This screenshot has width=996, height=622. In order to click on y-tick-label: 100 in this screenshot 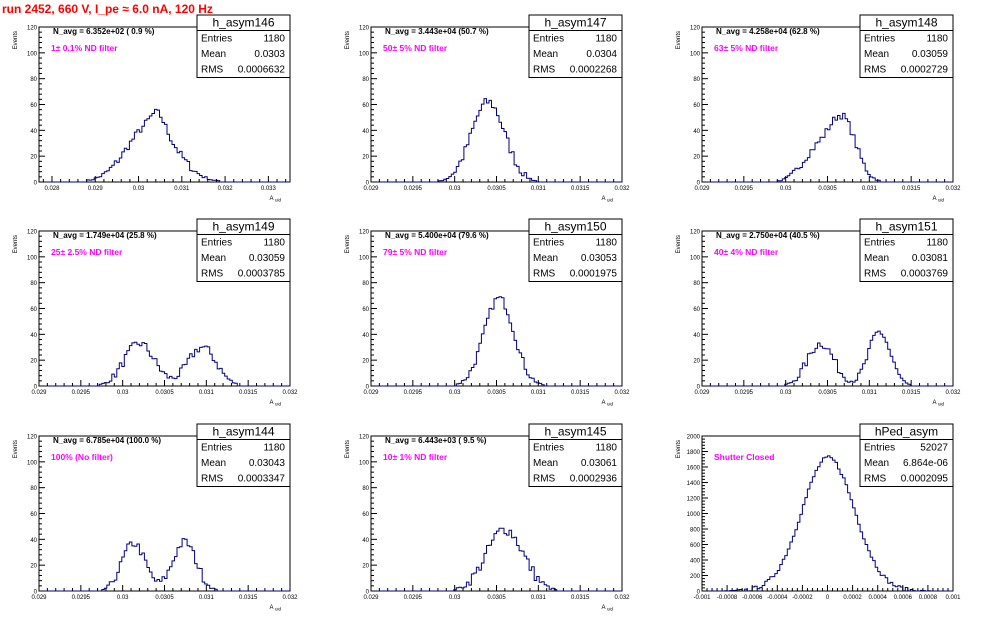, I will do `click(32, 258)`.